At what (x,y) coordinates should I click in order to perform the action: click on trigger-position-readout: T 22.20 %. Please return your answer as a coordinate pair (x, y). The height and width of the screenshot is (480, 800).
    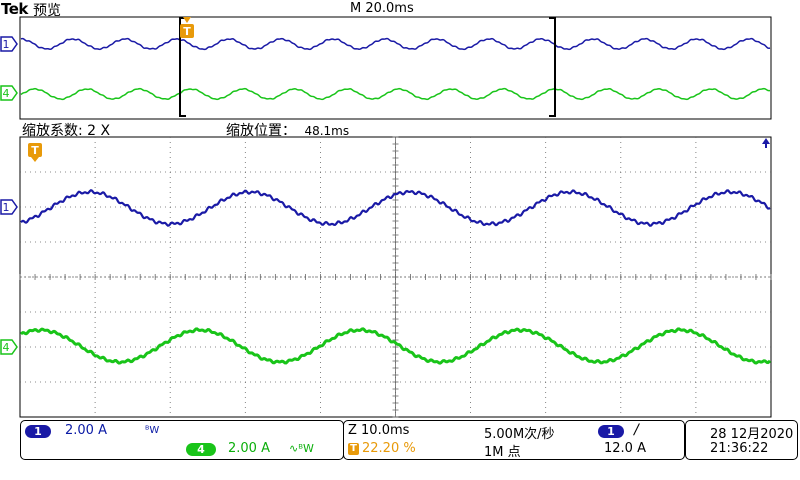
    Looking at the image, I should click on (382, 448).